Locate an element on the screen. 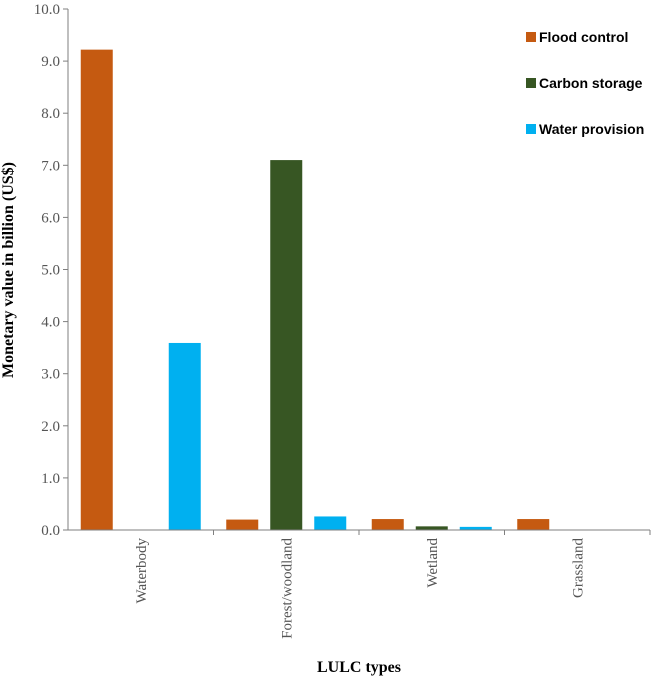 Image resolution: width=664 pixels, height=678 pixels. y-tick-label: 7.0 is located at coordinates (50, 166).